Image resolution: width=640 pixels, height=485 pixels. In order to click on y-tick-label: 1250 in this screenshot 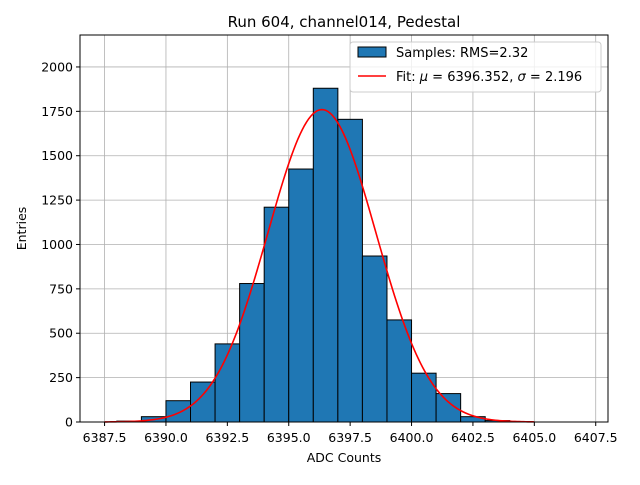, I will do `click(57, 200)`.